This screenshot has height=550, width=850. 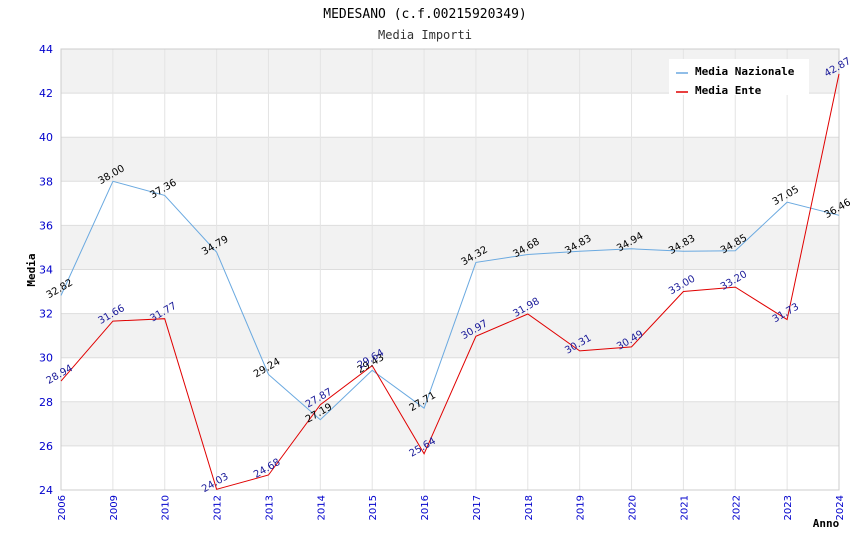 I want to click on x-tick-label: 2015, so click(x=373, y=507).